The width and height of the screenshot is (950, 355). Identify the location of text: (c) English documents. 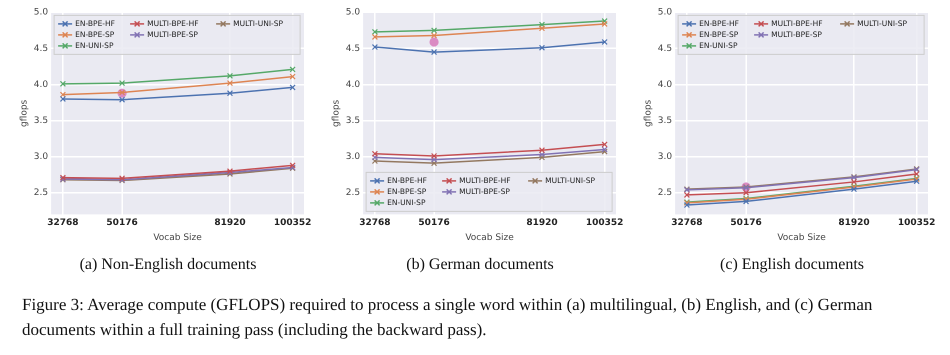
(792, 265).